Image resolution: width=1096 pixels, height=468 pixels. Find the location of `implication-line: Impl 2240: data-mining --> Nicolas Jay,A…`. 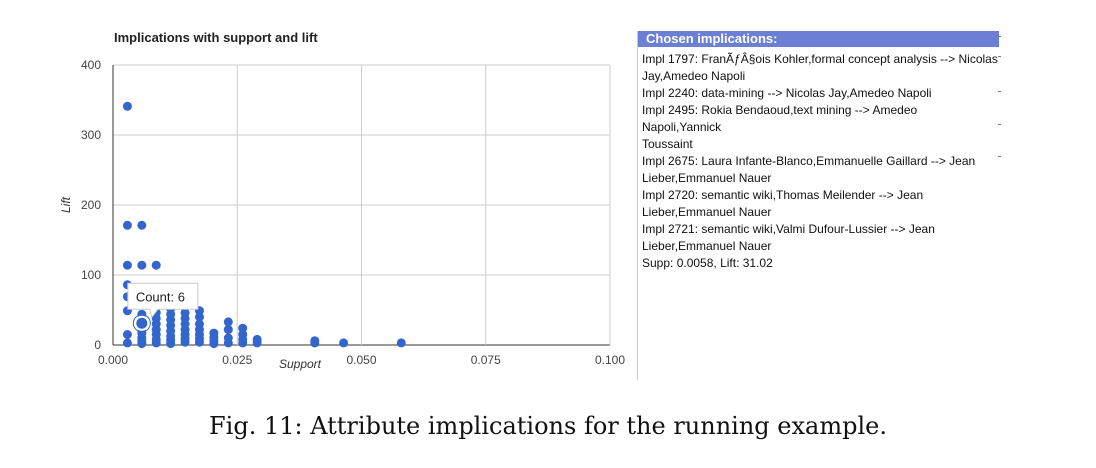

implication-line: Impl 2240: data-mining --> Nicolas Jay,A… is located at coordinates (787, 93).